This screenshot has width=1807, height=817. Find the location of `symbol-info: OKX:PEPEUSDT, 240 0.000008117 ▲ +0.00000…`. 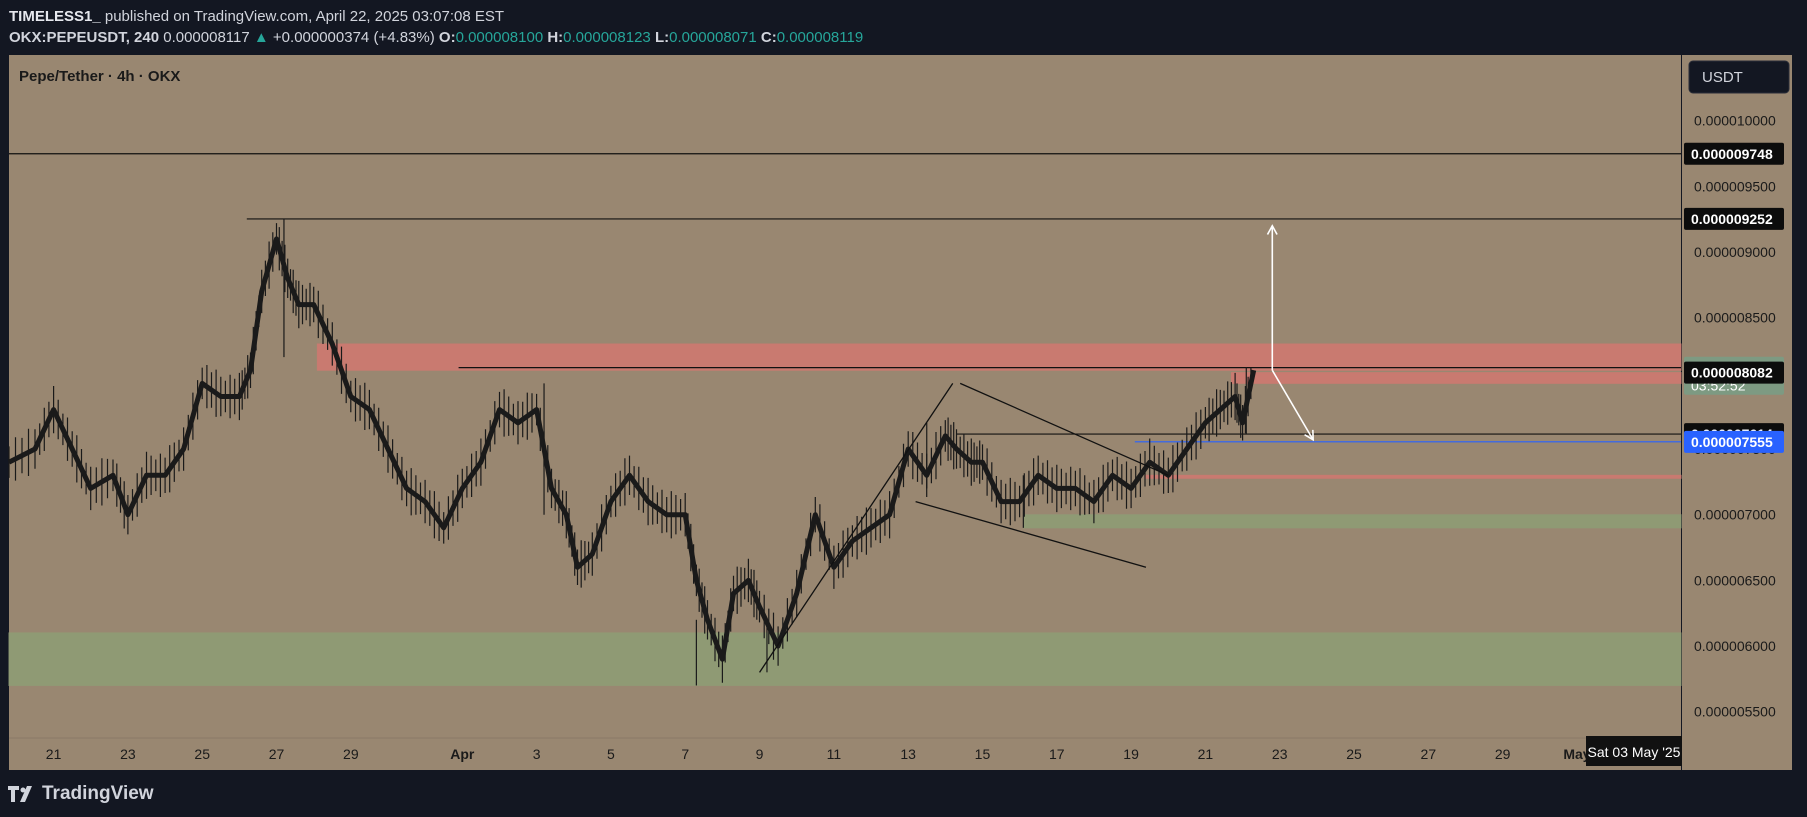

symbol-info: OKX:PEPEUSDT, 240 0.000008117 ▲ +0.00000… is located at coordinates (436, 37).